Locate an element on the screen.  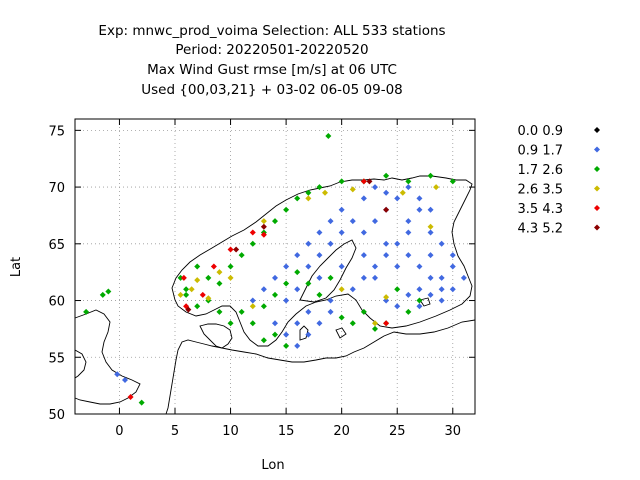
x-tick-label: 20 is located at coordinates (341, 431).